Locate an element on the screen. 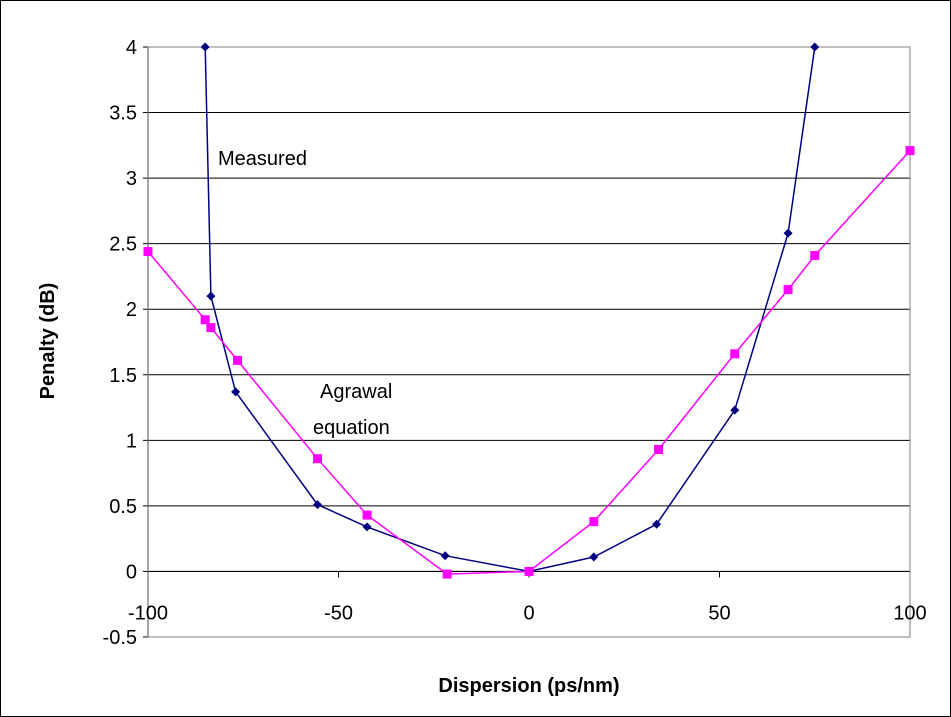  x-tick-label: 0 is located at coordinates (528, 613).